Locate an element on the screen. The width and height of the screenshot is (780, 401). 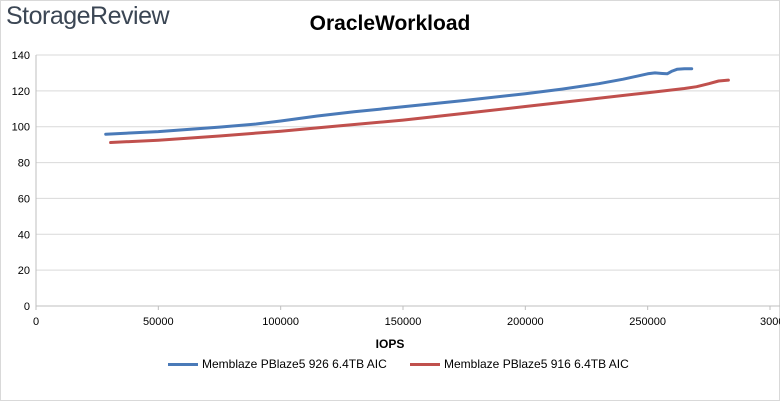
y-tick-label: 140 is located at coordinates (21, 56).